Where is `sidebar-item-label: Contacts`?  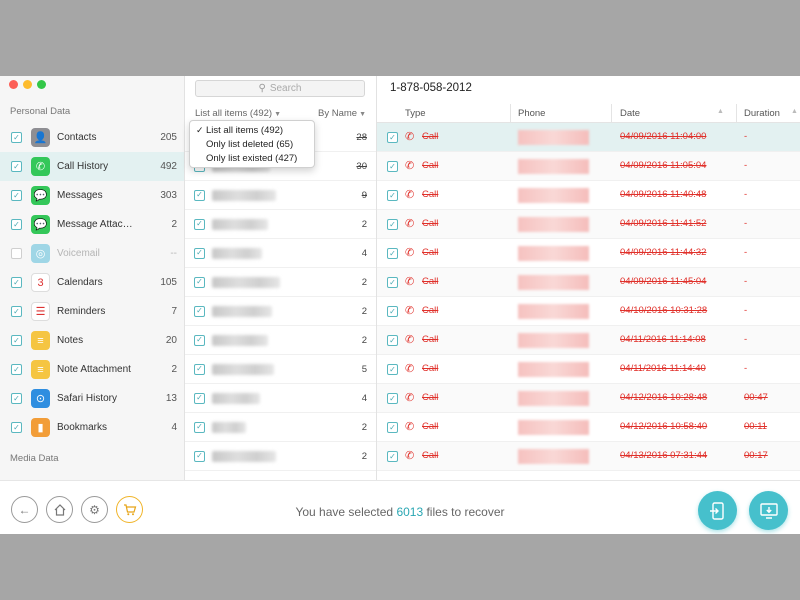
sidebar-item-label: Contacts is located at coordinates (77, 137).